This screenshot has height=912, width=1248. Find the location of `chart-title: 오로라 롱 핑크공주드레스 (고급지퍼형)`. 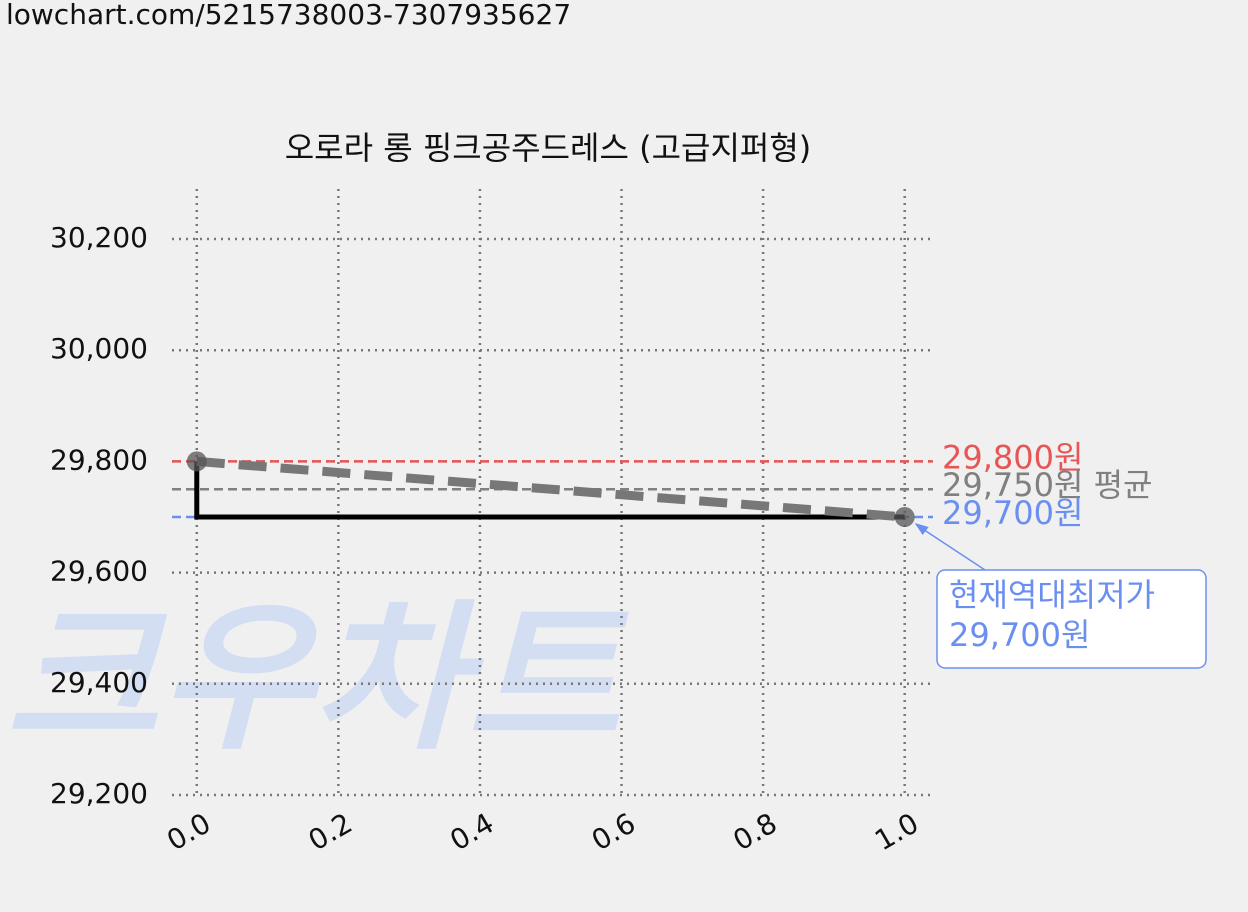

chart-title: 오로라 롱 핑크공주드레스 (고급지퍼형) is located at coordinates (548, 148).